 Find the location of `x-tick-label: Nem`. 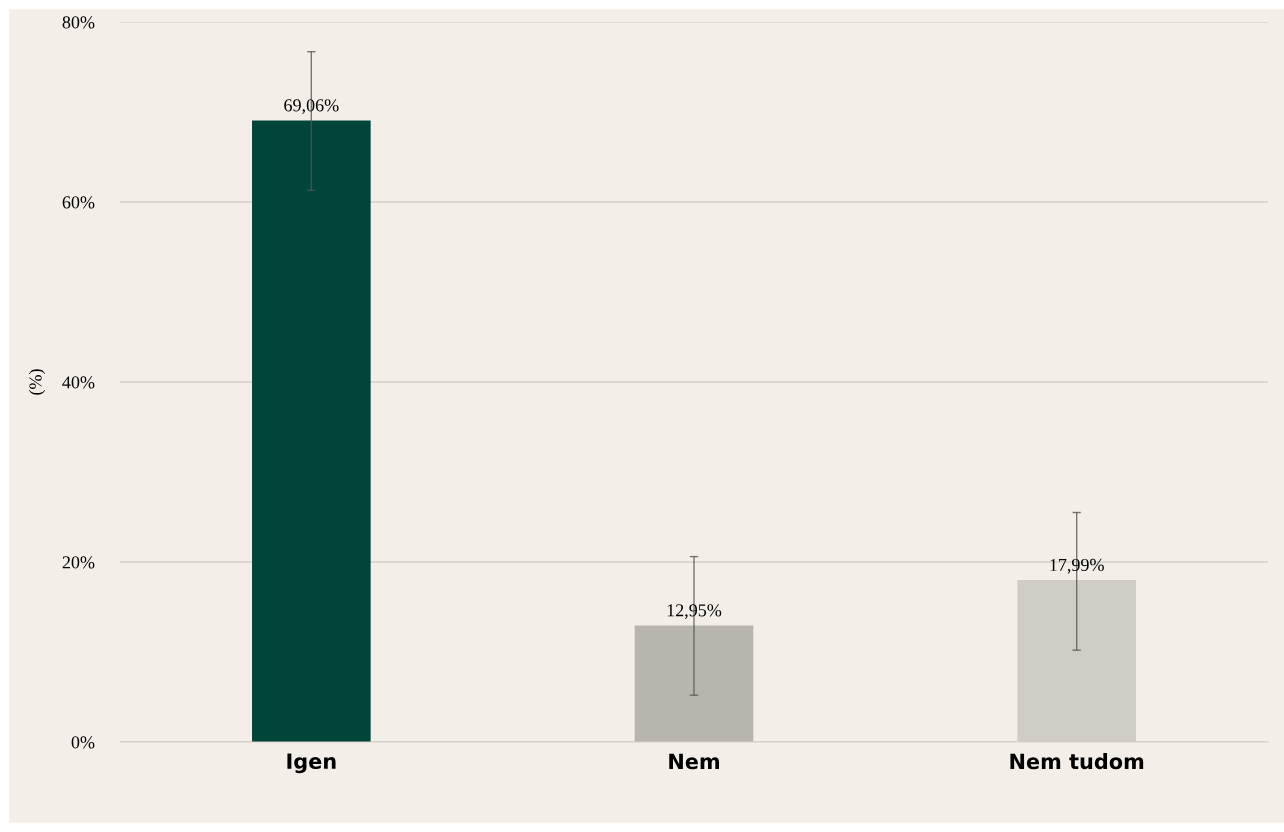

x-tick-label: Nem is located at coordinates (694, 761).